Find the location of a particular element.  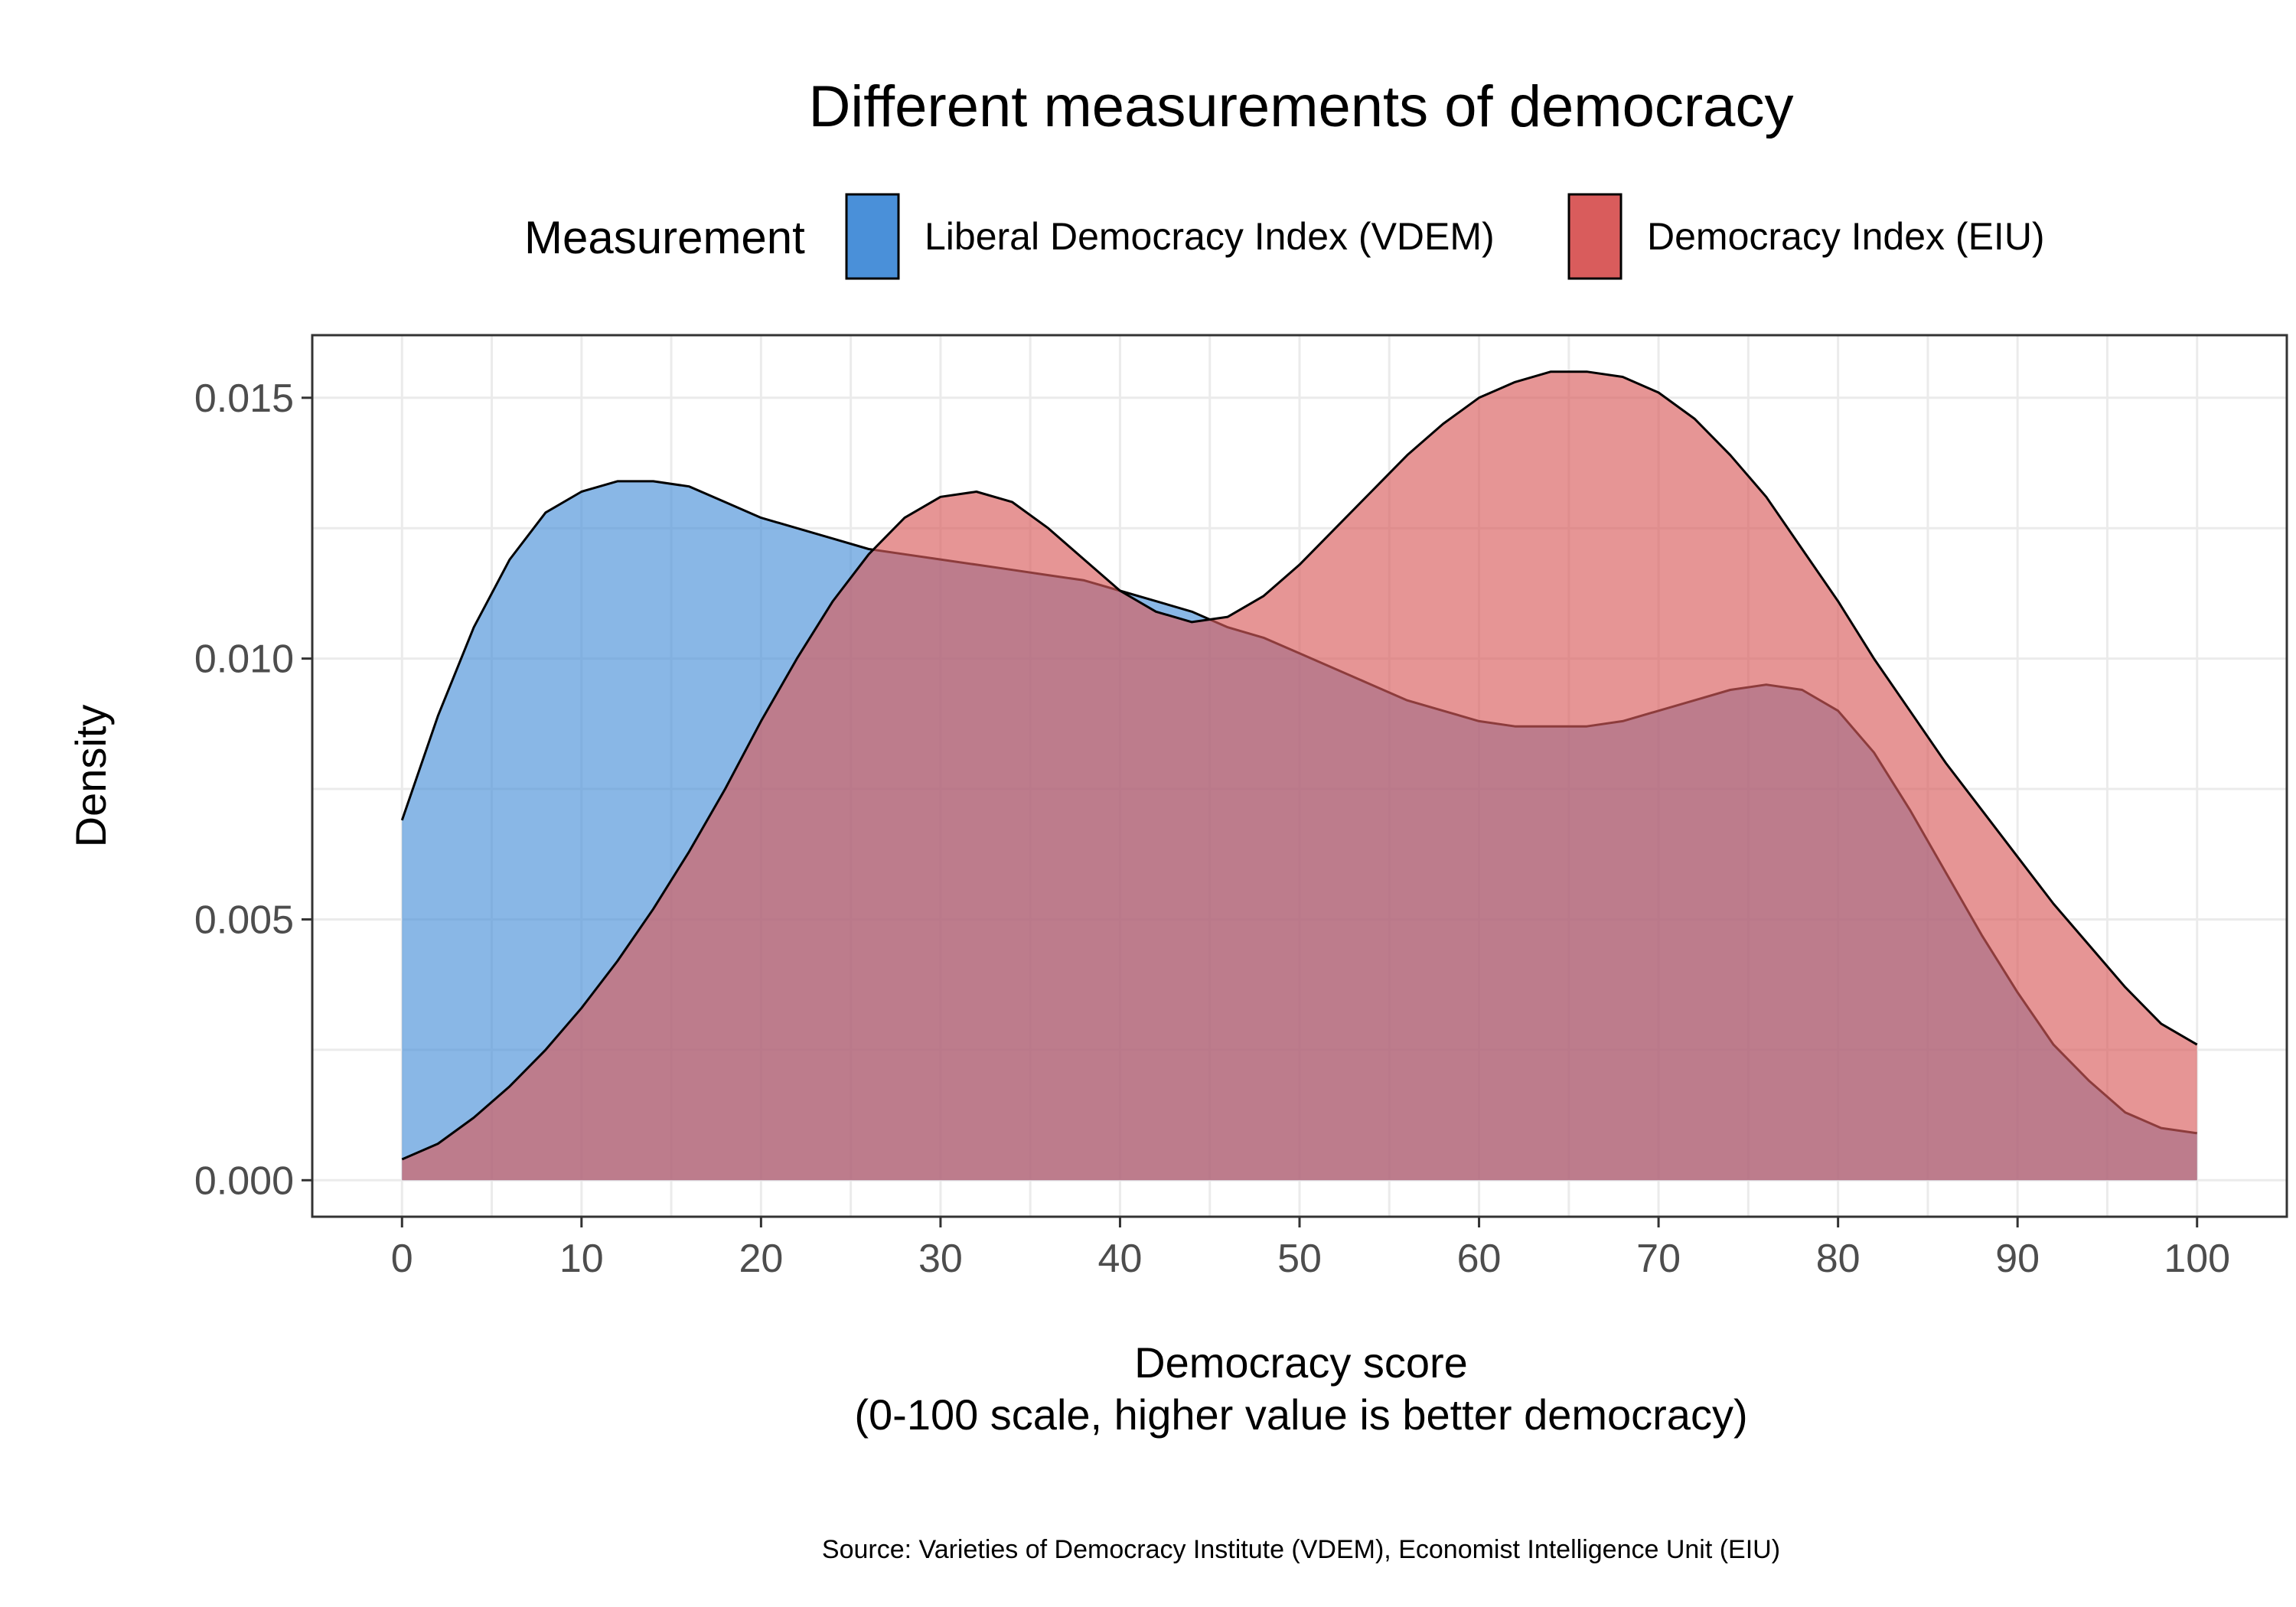

legend-title: Measurement is located at coordinates (664, 237).